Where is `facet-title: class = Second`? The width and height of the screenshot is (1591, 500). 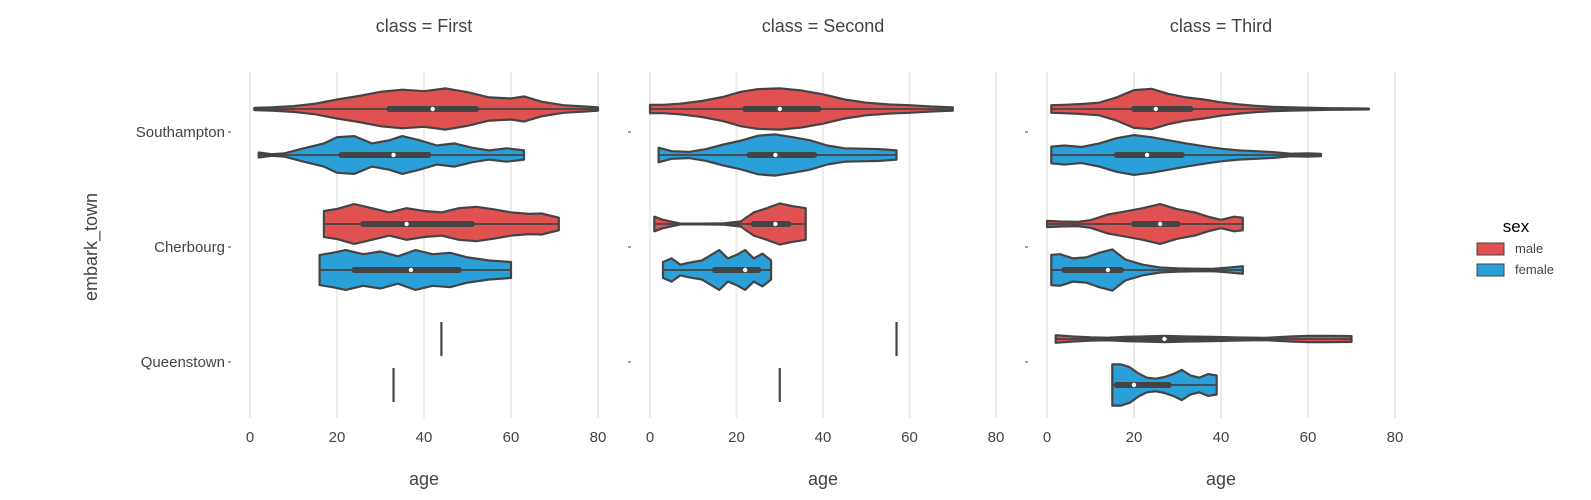 facet-title: class = Second is located at coordinates (823, 26).